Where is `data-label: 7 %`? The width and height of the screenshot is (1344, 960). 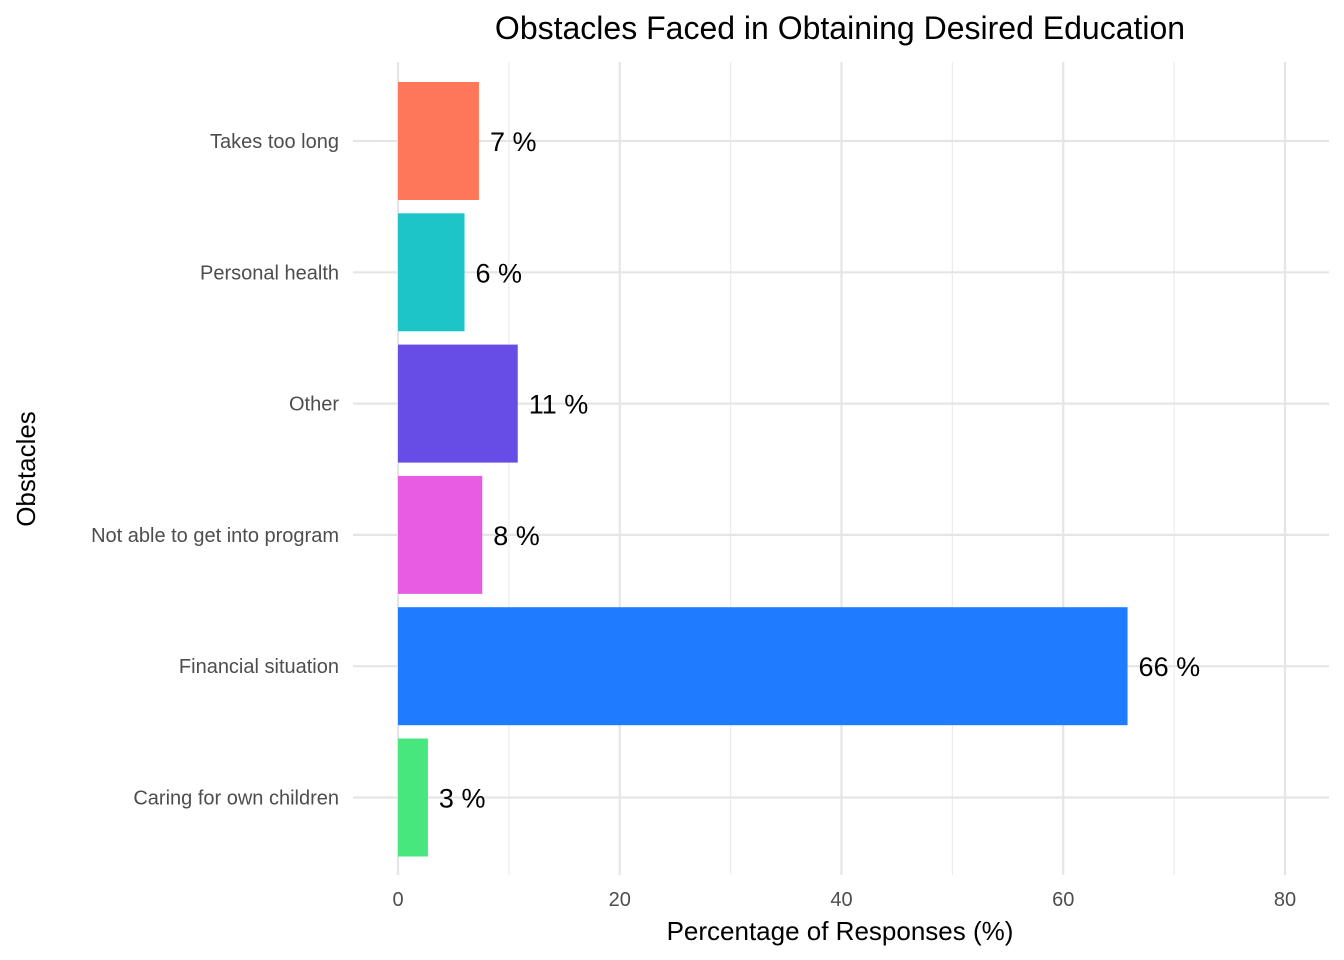
data-label: 7 % is located at coordinates (513, 142).